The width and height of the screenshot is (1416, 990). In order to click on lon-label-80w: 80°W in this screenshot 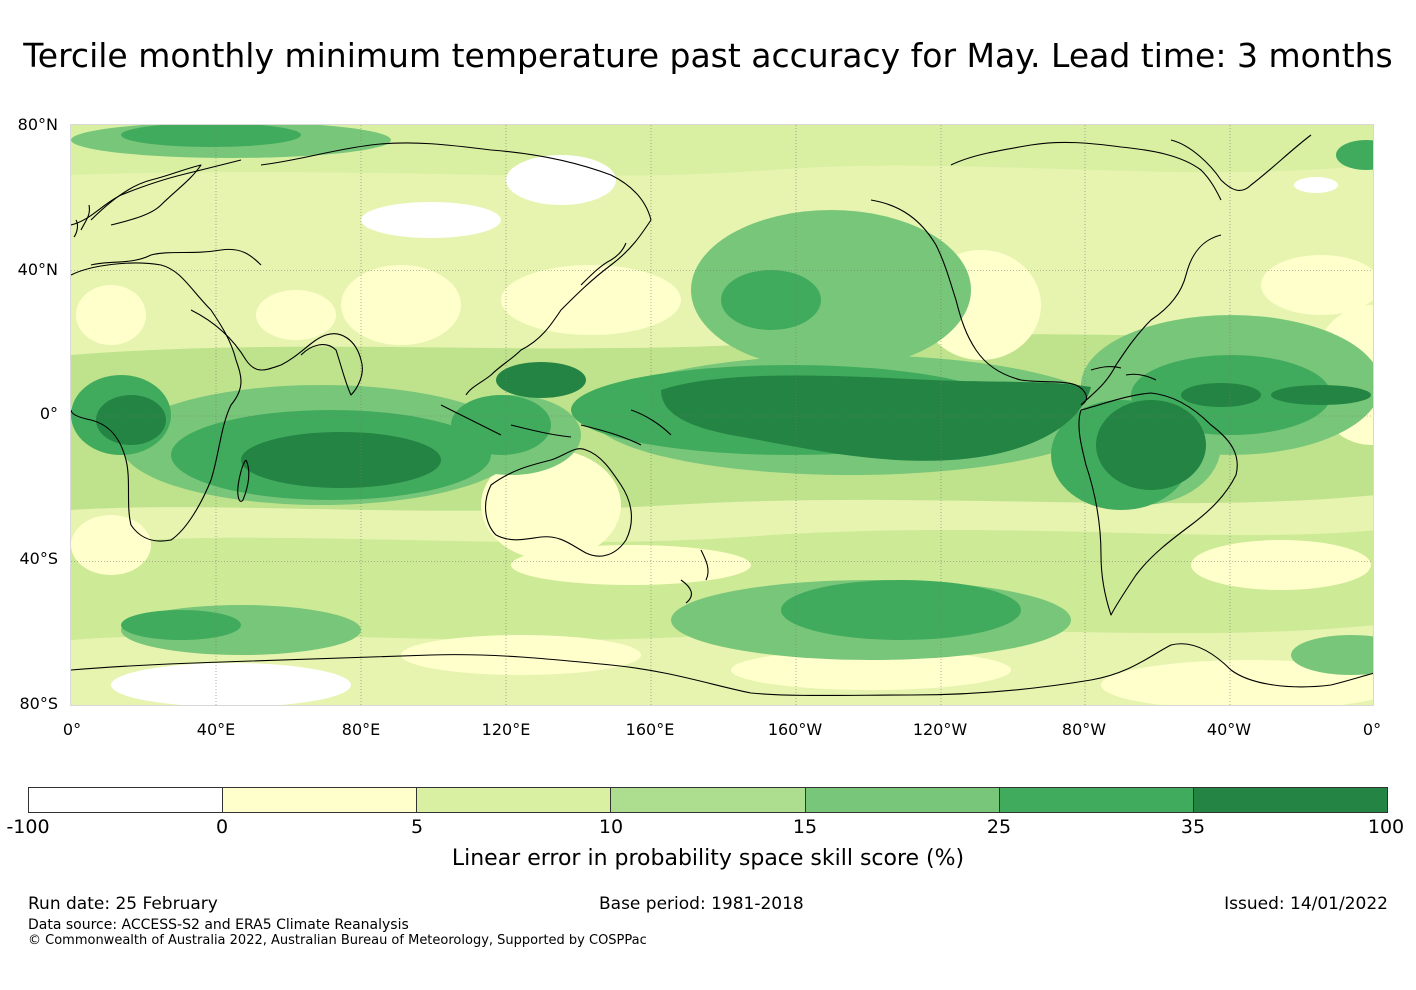, I will do `click(1084, 729)`.